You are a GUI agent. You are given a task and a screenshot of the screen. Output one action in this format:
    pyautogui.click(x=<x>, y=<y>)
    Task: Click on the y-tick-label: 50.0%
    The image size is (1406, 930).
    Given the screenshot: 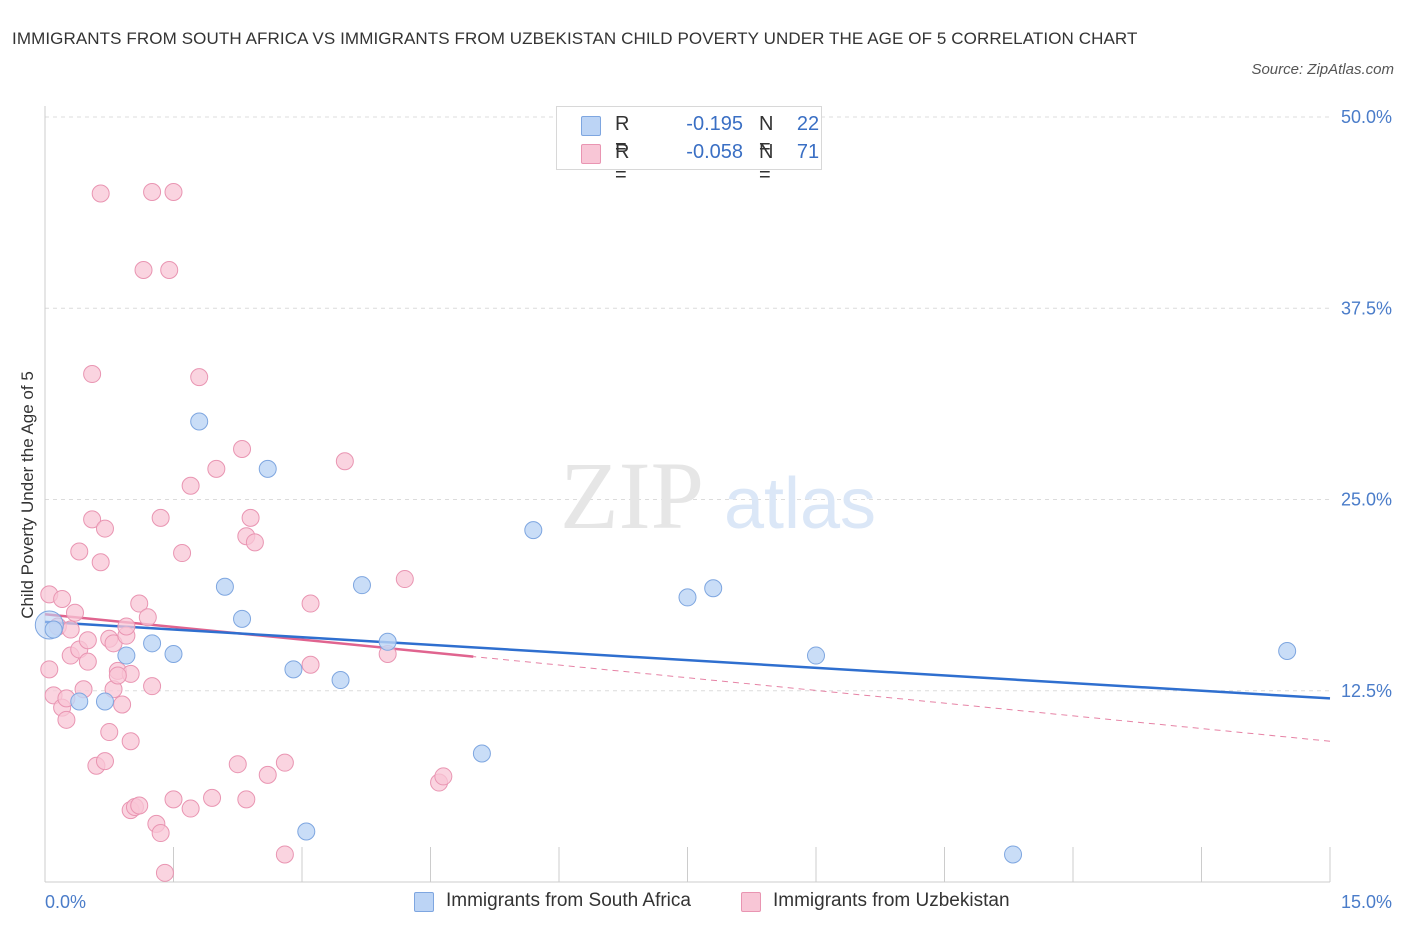 What is the action you would take?
    pyautogui.click(x=1366, y=117)
    